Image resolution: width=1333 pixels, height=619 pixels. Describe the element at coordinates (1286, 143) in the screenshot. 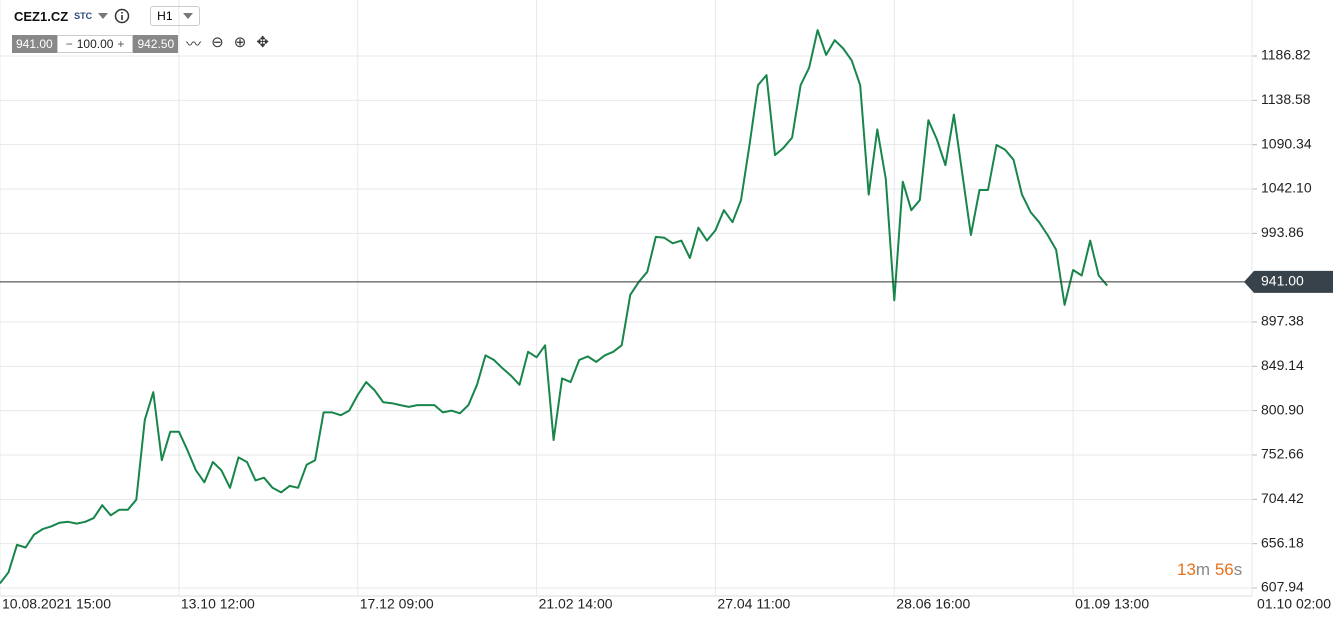

I see `y-tick-label: 1090.34` at that location.